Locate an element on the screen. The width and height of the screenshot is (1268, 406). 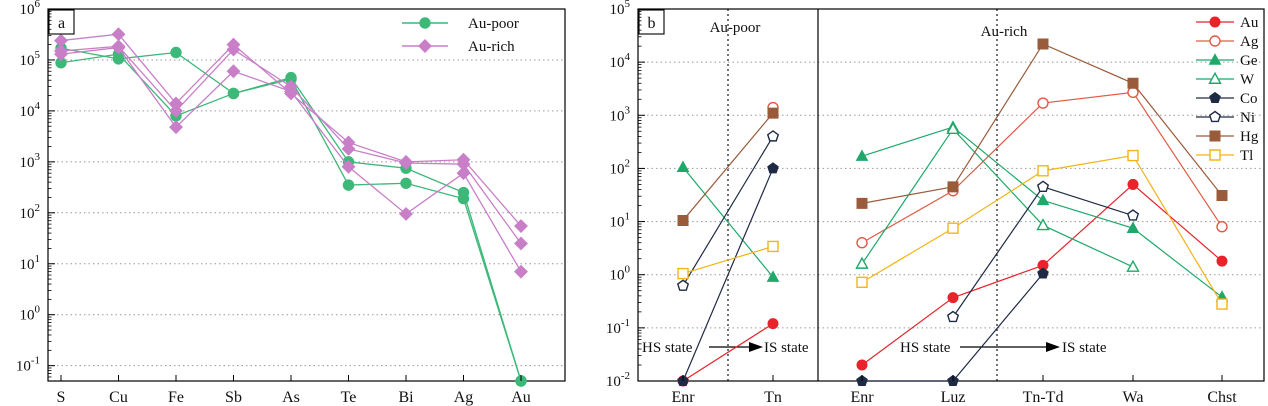
legend-label: Tl is located at coordinates (1246, 156).